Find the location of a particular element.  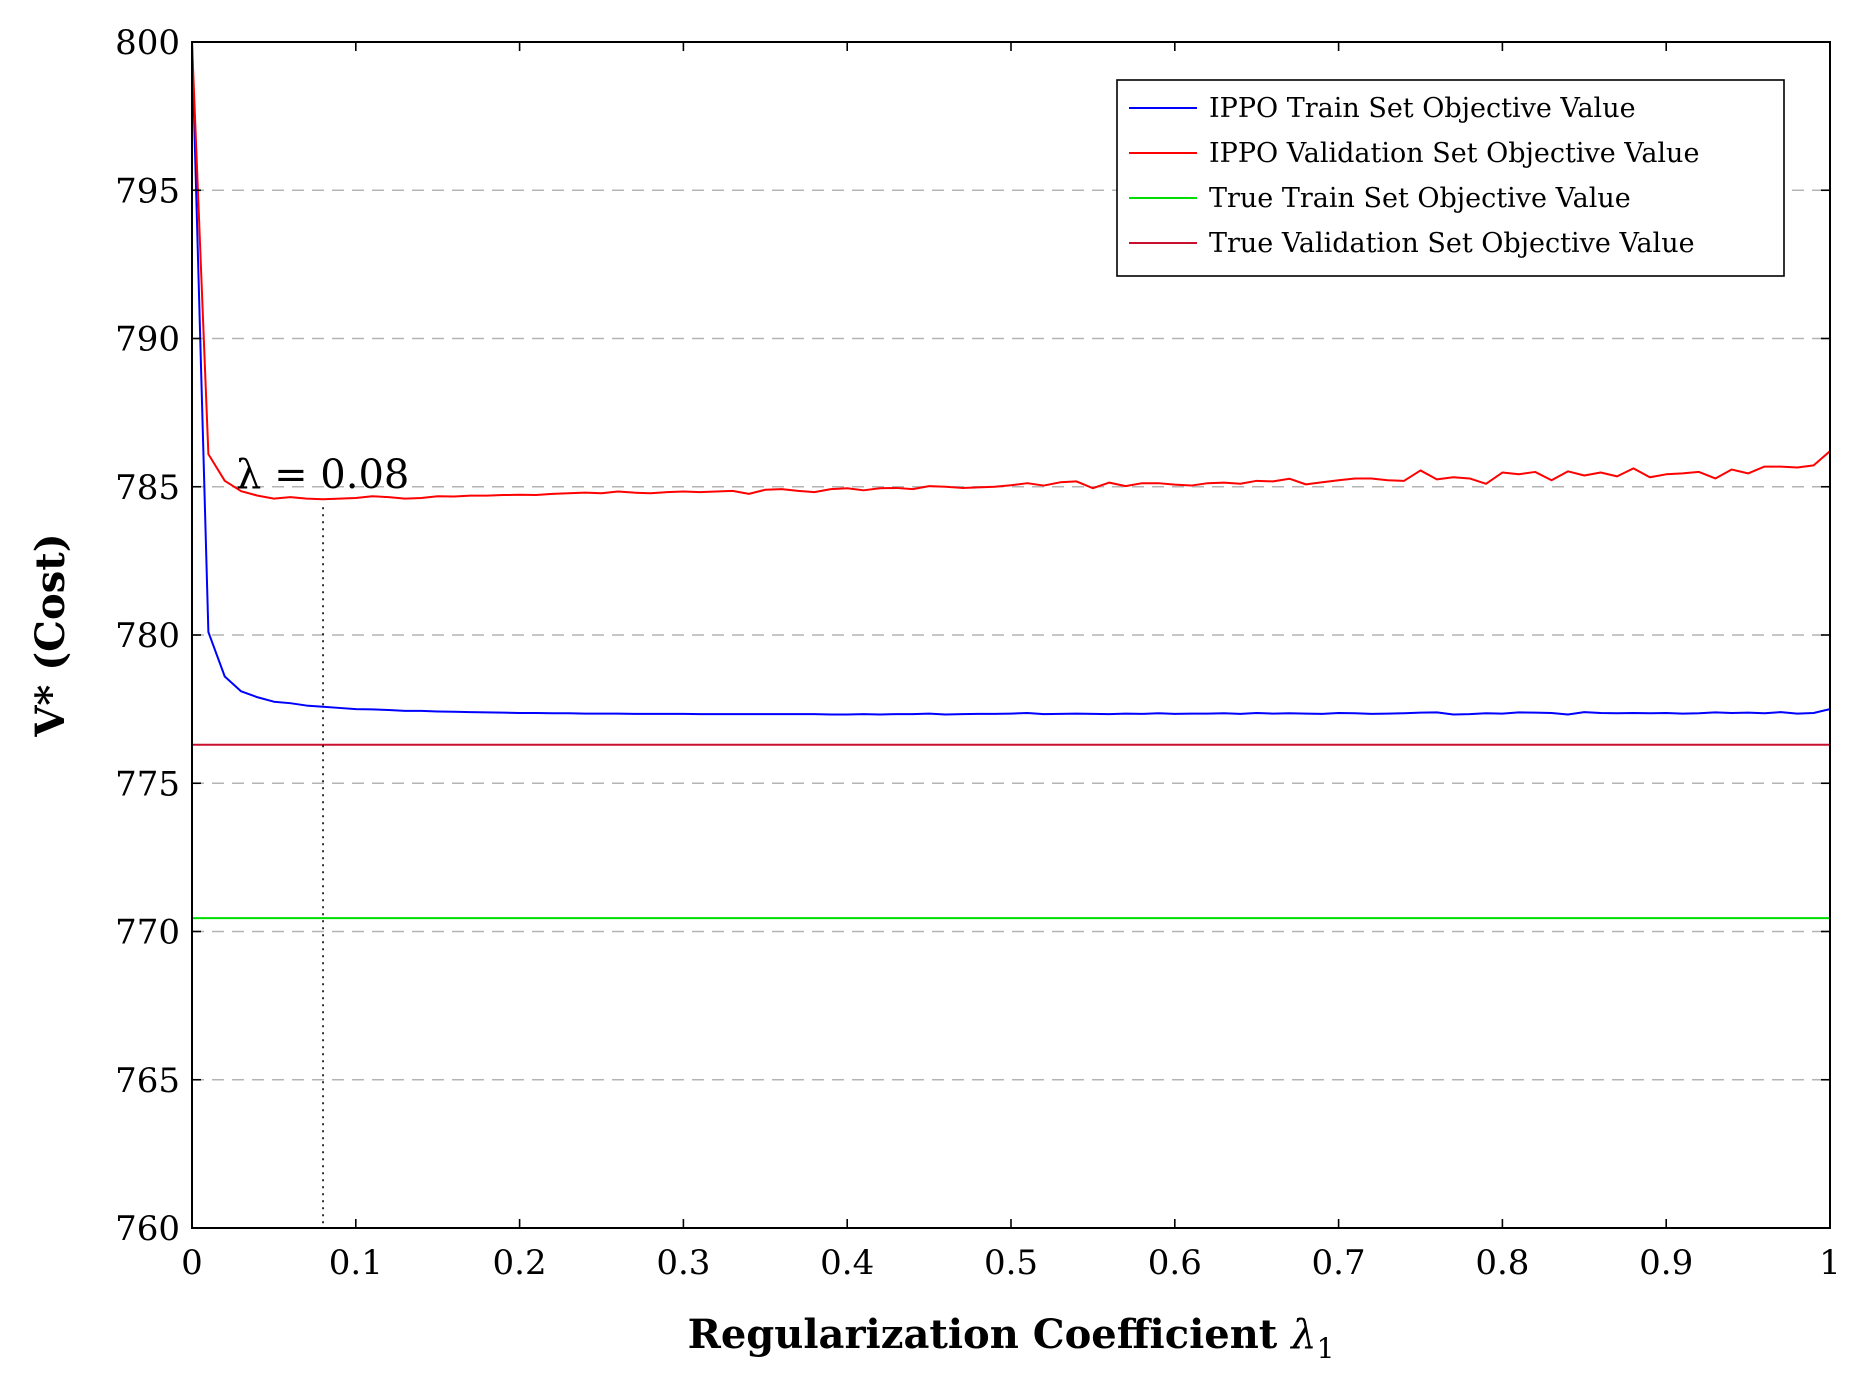

x-axis-title: Regularization Coefficient λ1 is located at coordinates (1011, 1338).